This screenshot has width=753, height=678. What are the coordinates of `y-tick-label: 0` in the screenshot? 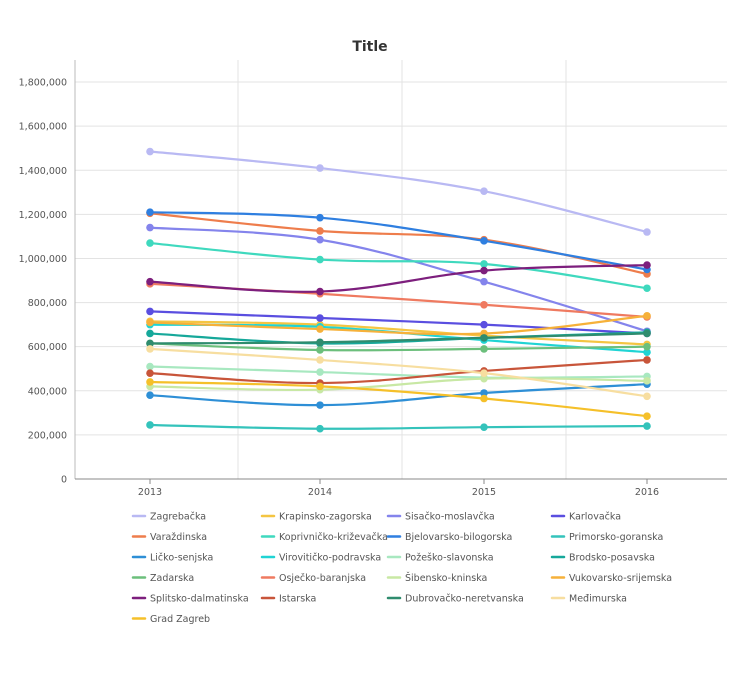 It's located at (64, 480).